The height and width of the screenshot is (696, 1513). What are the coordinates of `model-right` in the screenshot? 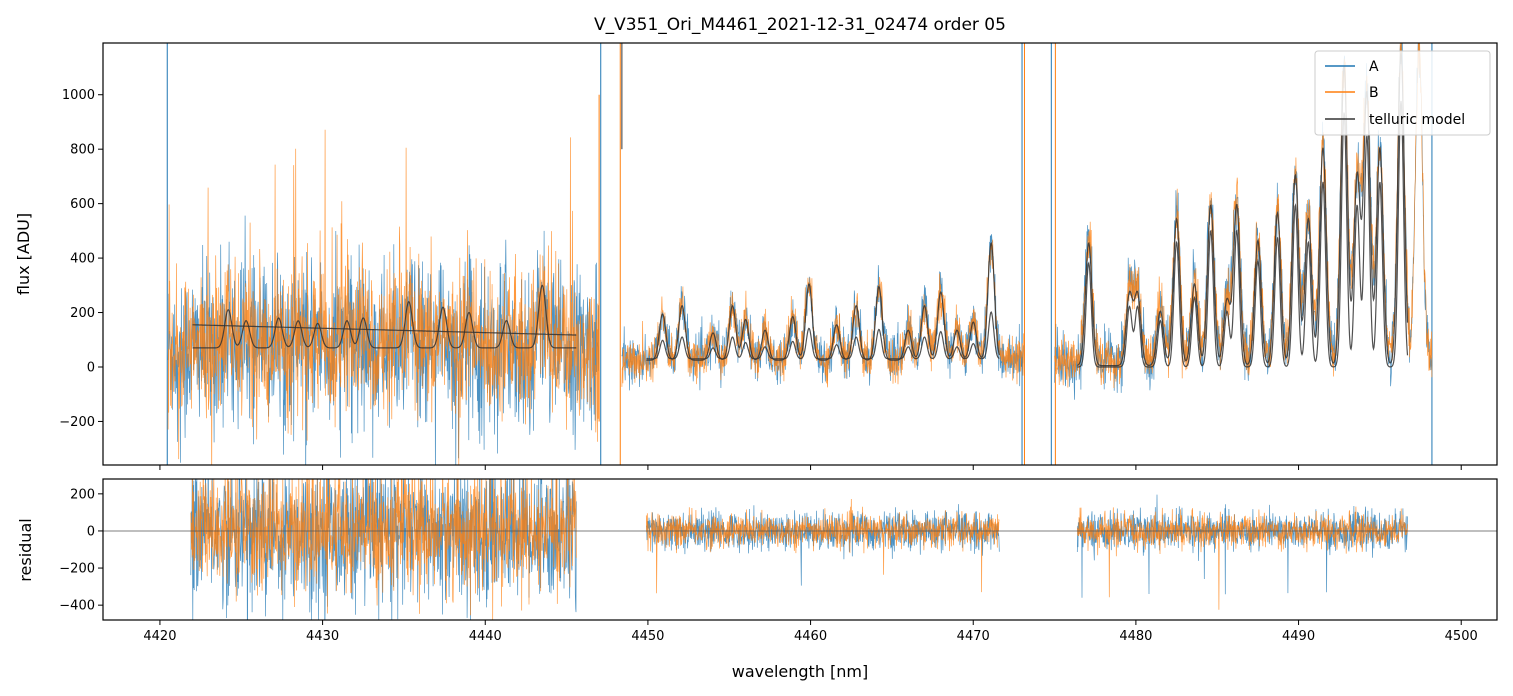 It's located at (1243, 209).